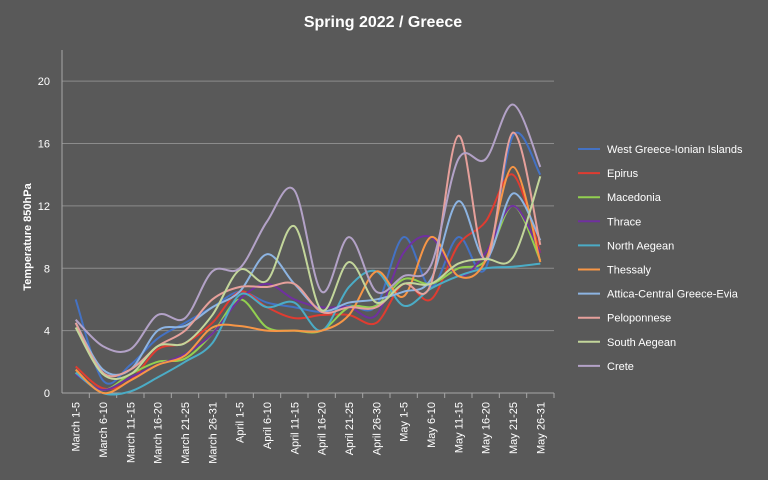  I want to click on x-tick-label: April 11-15, so click(295, 428).